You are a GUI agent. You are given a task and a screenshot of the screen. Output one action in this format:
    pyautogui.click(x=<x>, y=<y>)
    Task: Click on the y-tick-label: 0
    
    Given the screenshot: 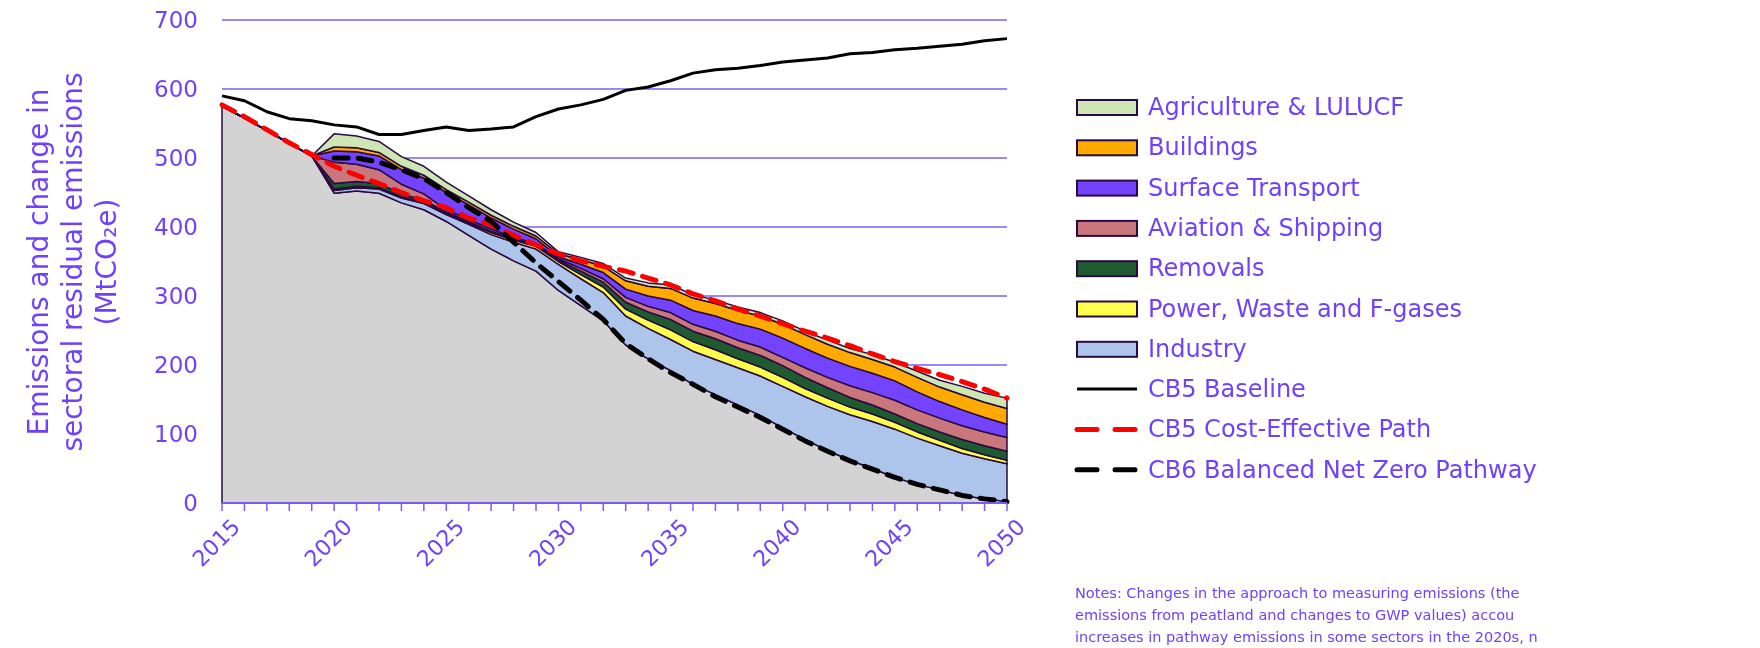 What is the action you would take?
    pyautogui.click(x=190, y=503)
    